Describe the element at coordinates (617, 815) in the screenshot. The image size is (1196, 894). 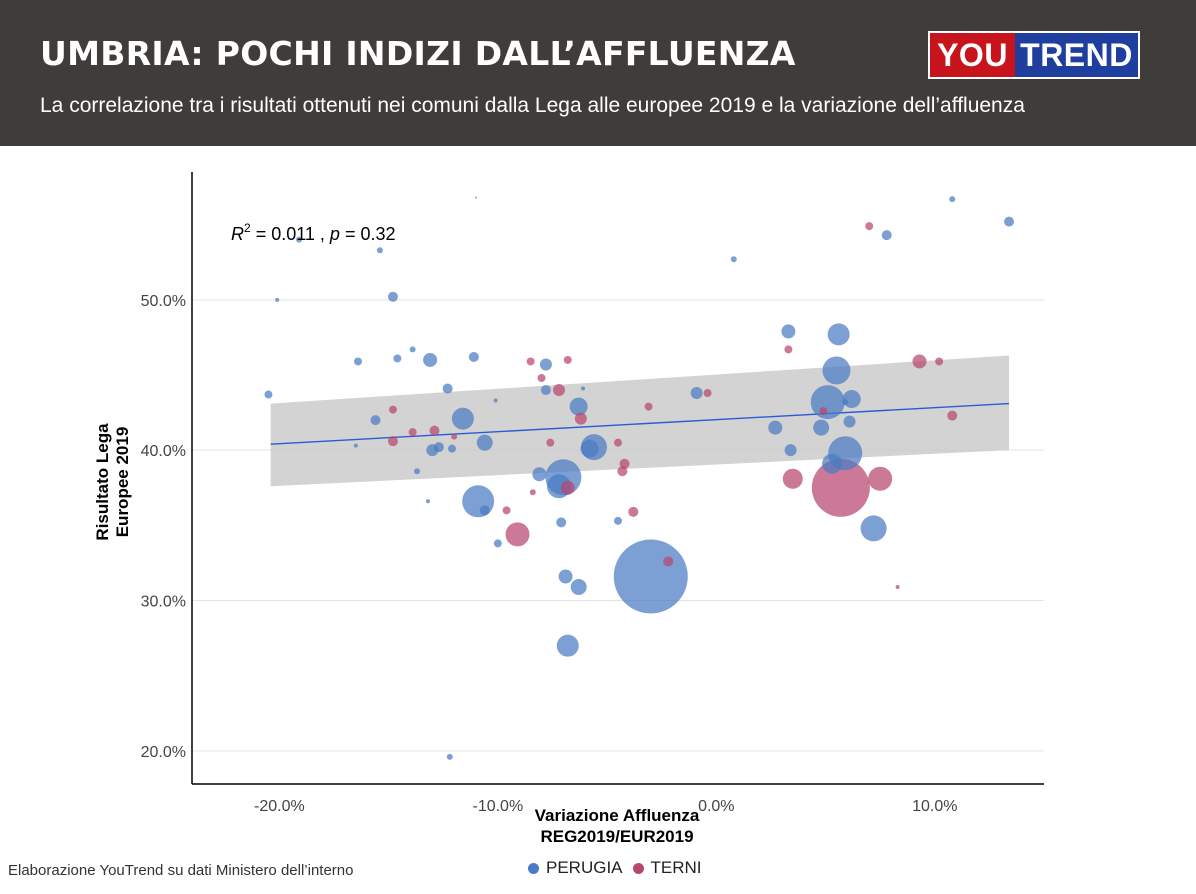
I see `x-axis-label: Variazione Affluenza` at that location.